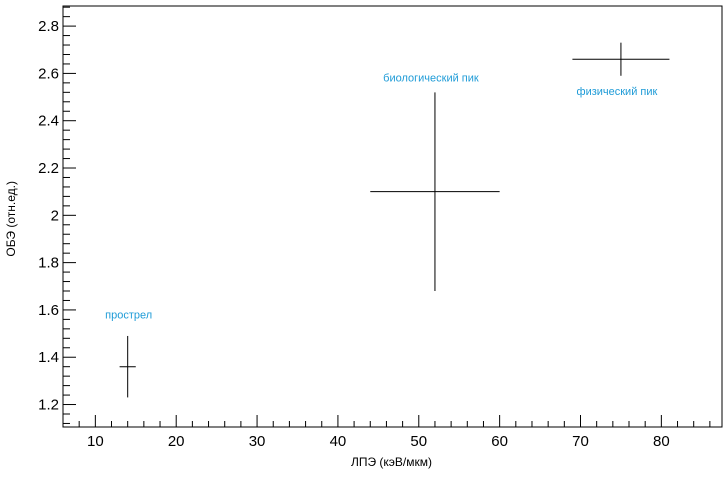 The width and height of the screenshot is (728, 479). Describe the element at coordinates (661, 441) in the screenshot. I see `x-tick-label: 80` at that location.